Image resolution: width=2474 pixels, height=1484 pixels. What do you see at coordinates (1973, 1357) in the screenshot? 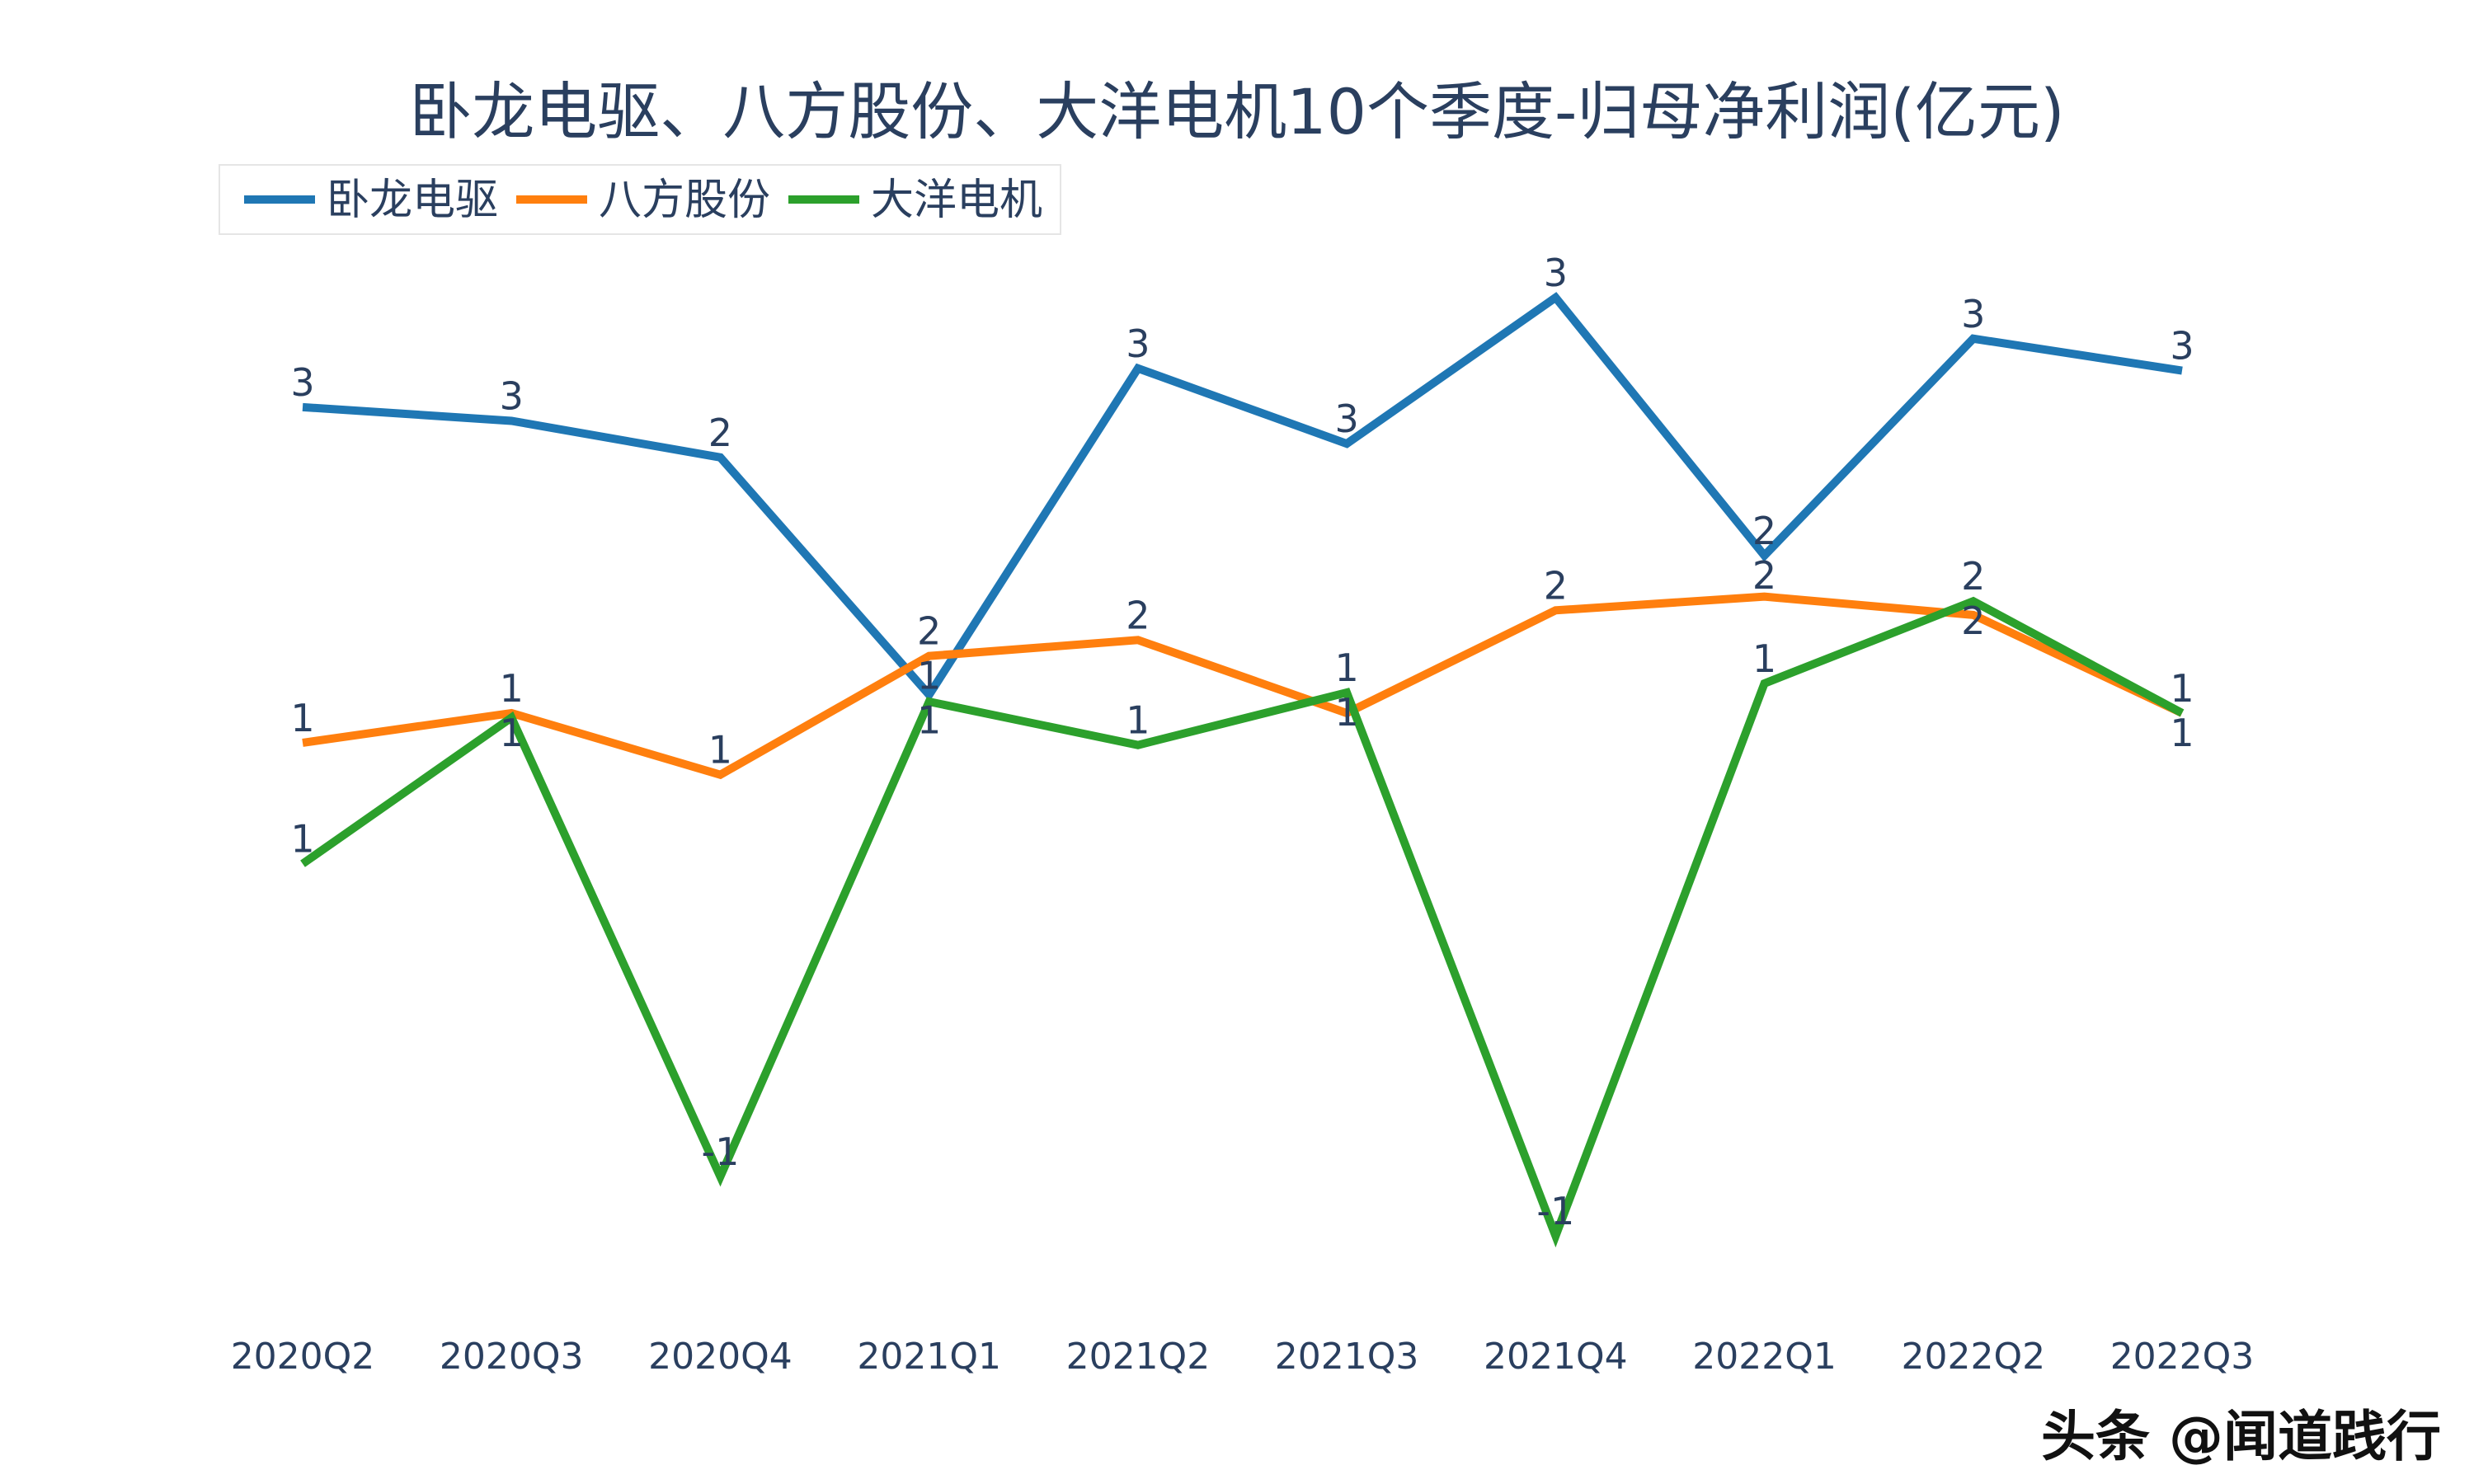
I see `x-tick-label: 2022Q2` at bounding box center [1973, 1357].